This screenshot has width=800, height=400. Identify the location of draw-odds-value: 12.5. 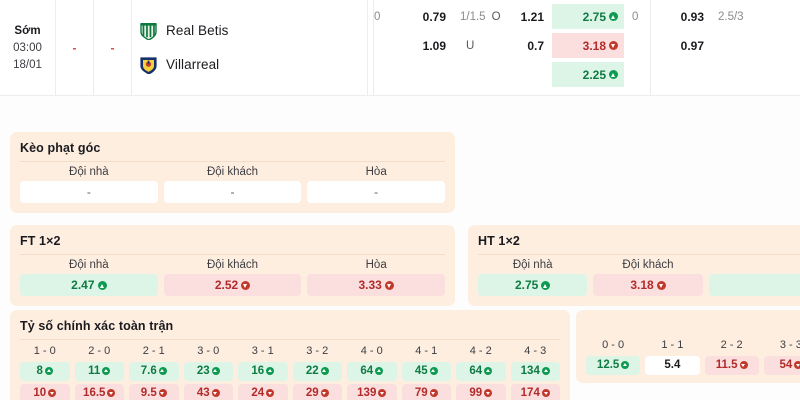
(608, 365).